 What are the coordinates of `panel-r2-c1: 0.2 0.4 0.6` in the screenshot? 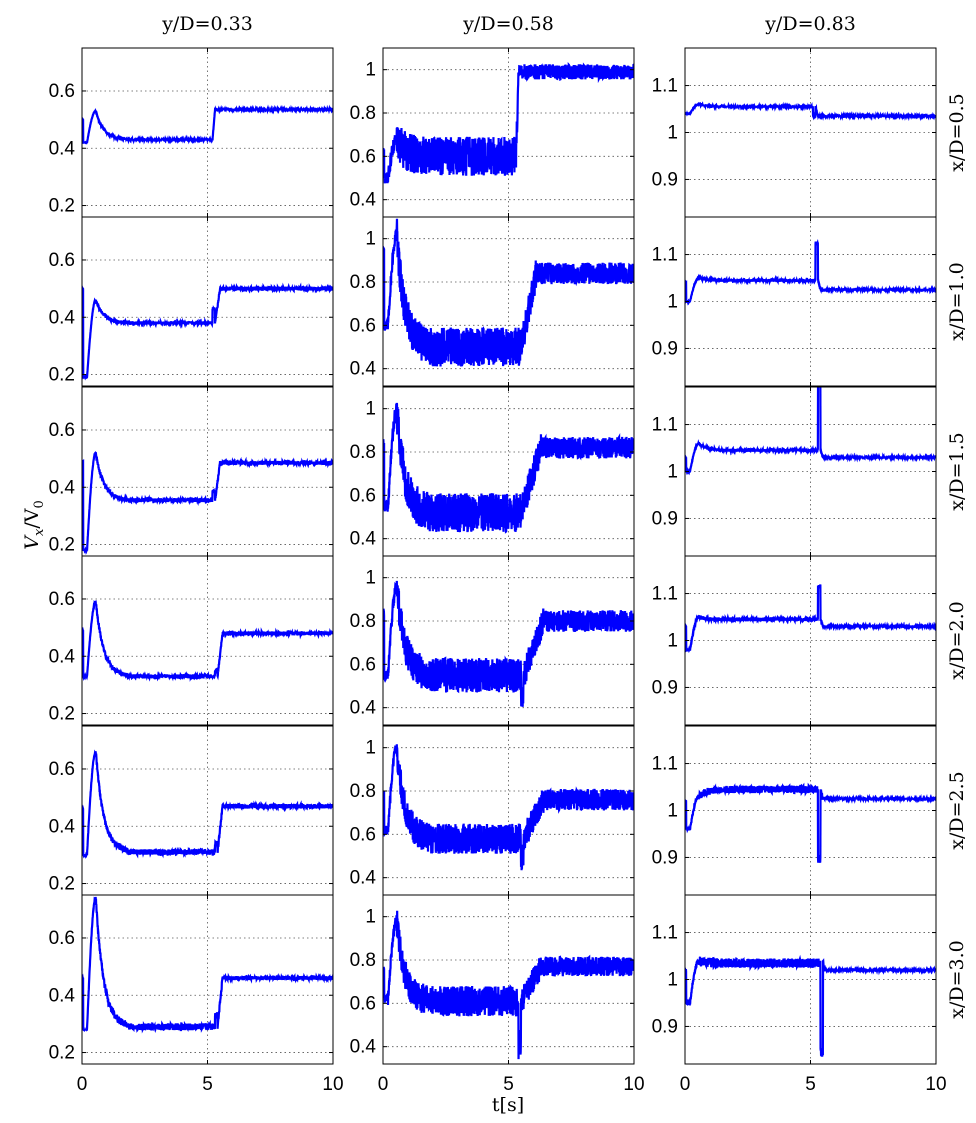 It's located at (191, 301).